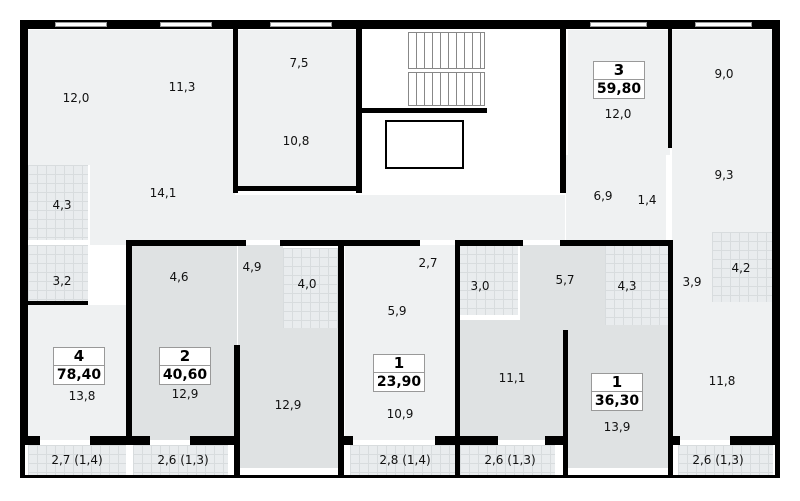  What do you see at coordinates (400, 414) in the screenshot?
I see `room-area-label: 10,9` at bounding box center [400, 414].